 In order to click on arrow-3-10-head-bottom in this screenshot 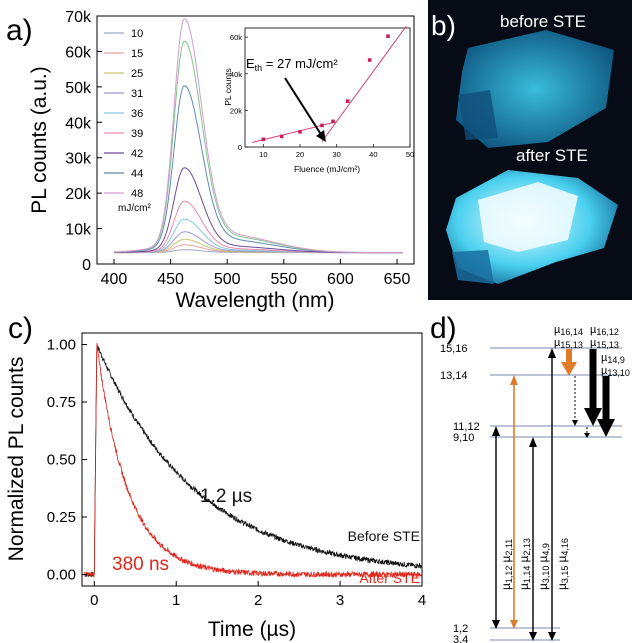, I will do `click(533, 636)`.